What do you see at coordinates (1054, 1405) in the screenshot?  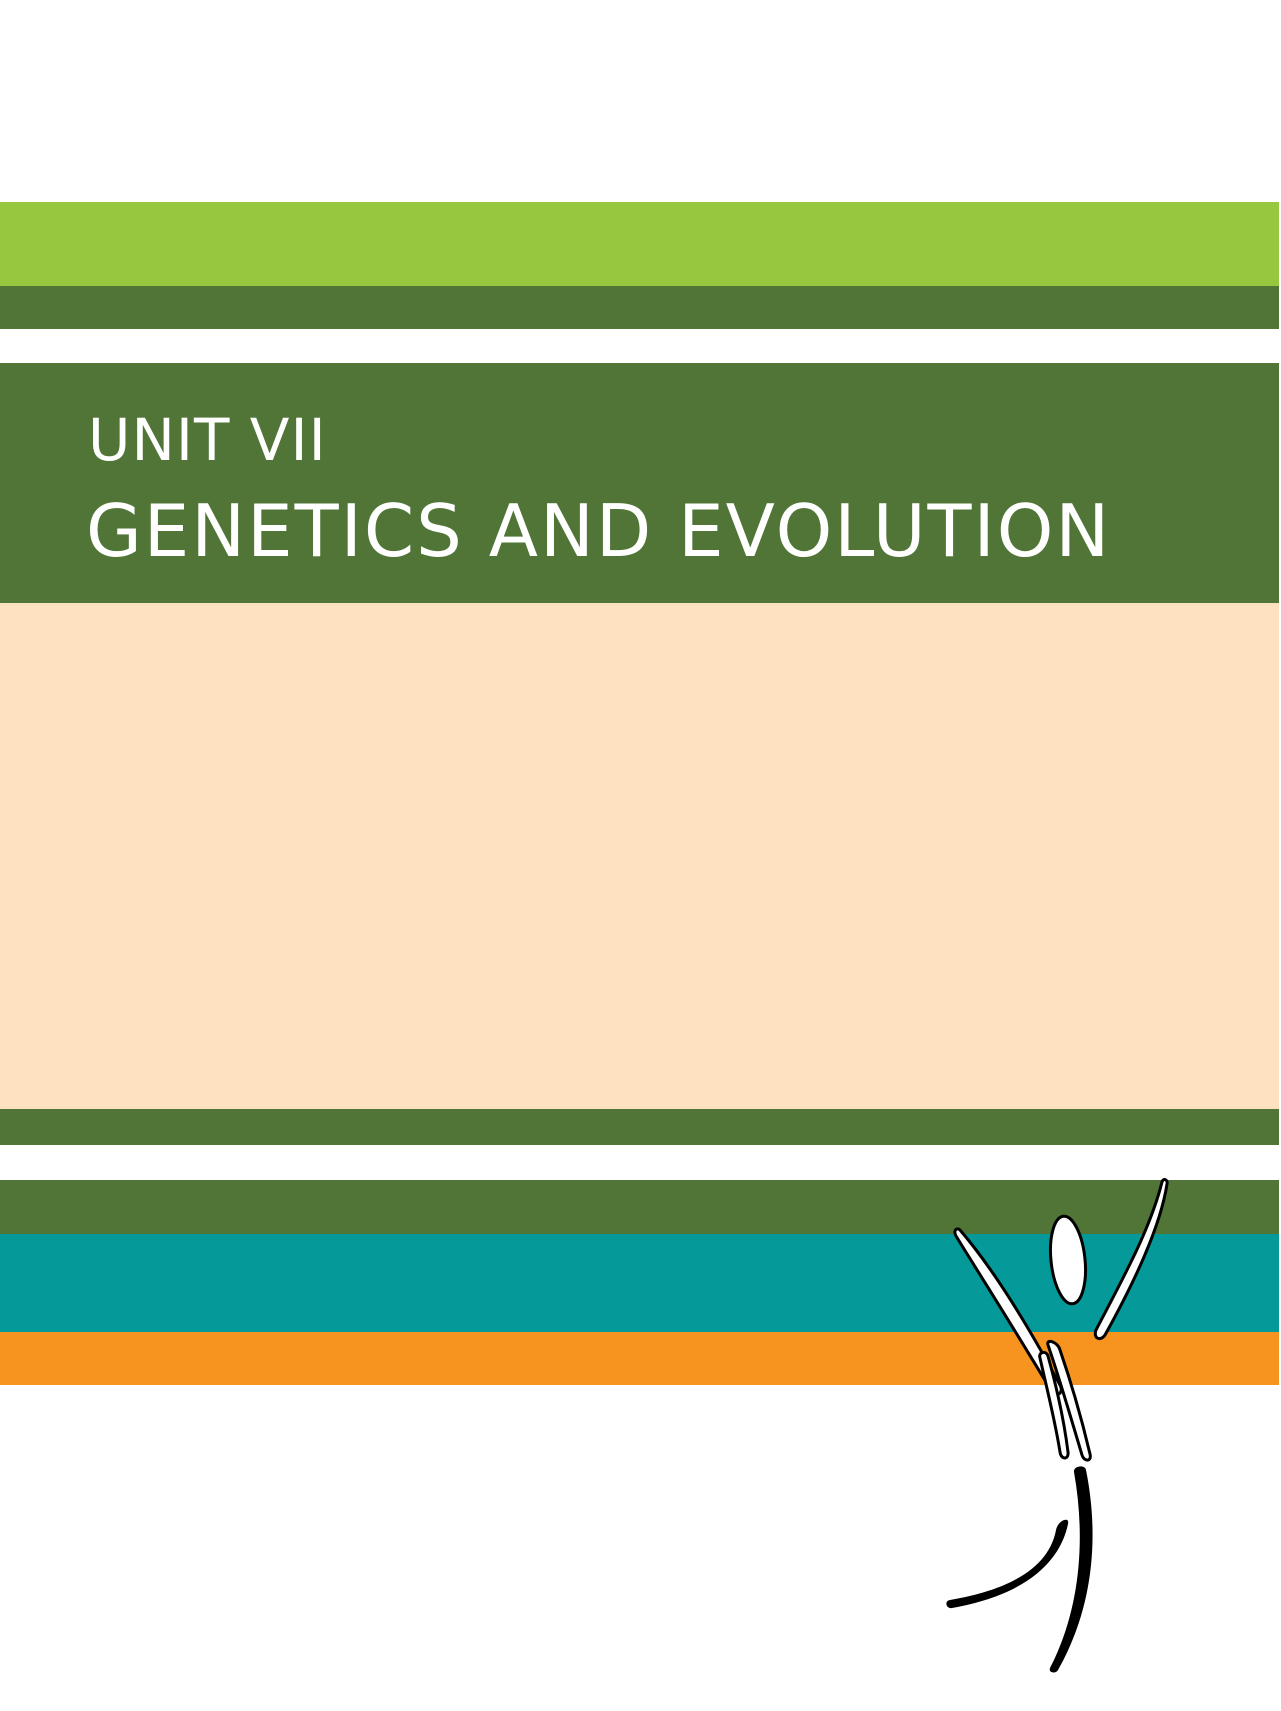 I see `figure-torso-left` at bounding box center [1054, 1405].